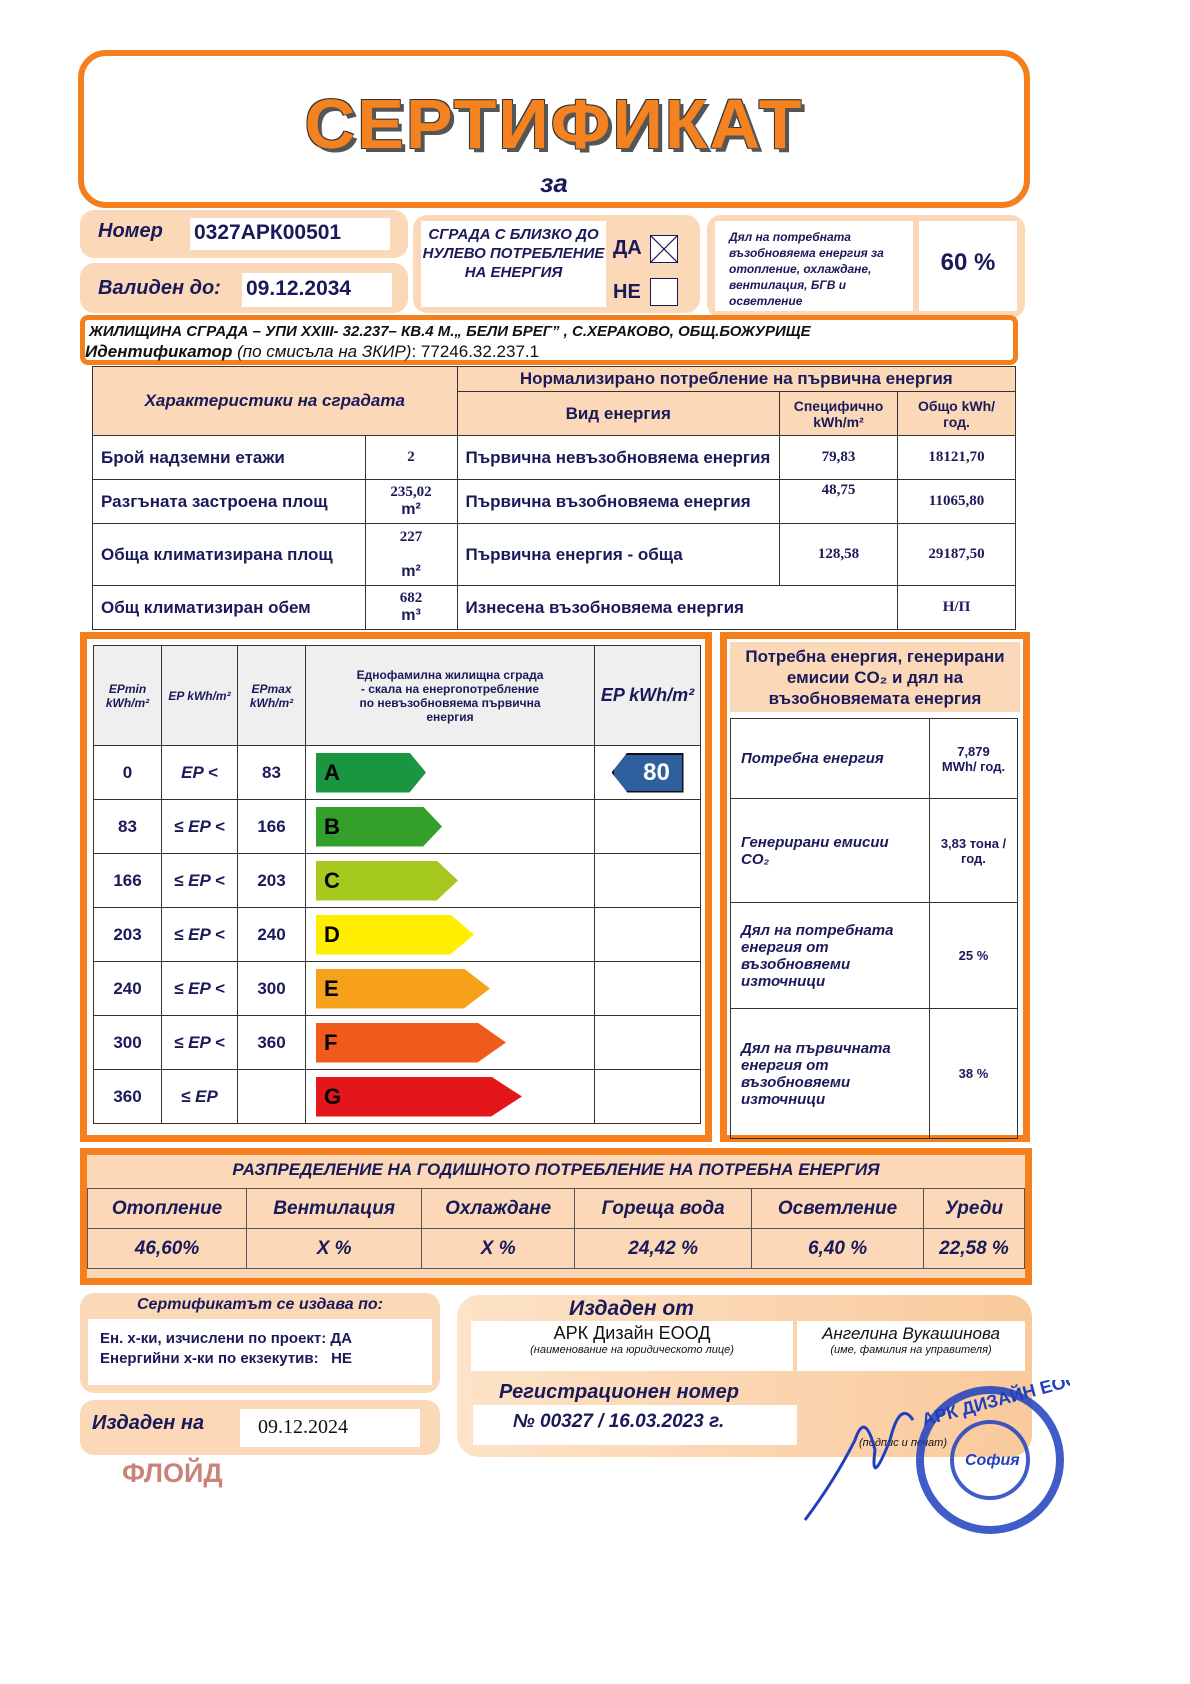 Image resolution: width=1190 pixels, height=1684 pixels. Describe the element at coordinates (411, 598) in the screenshot. I see `char-value: 682` at that location.